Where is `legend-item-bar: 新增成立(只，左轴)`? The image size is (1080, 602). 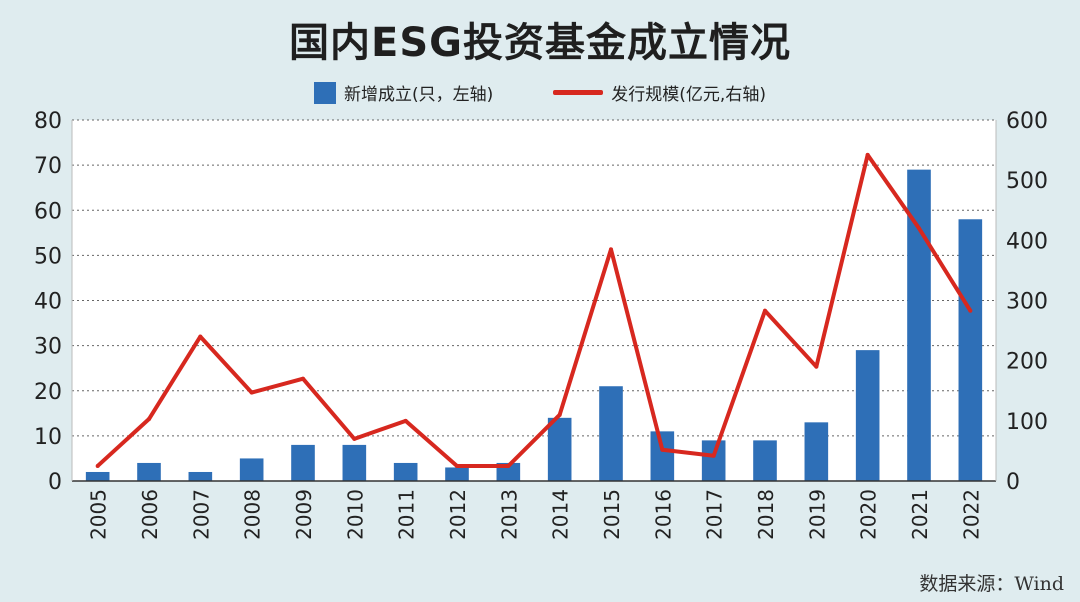
legend-item-bar: 新增成立(只，左轴) is located at coordinates (403, 92).